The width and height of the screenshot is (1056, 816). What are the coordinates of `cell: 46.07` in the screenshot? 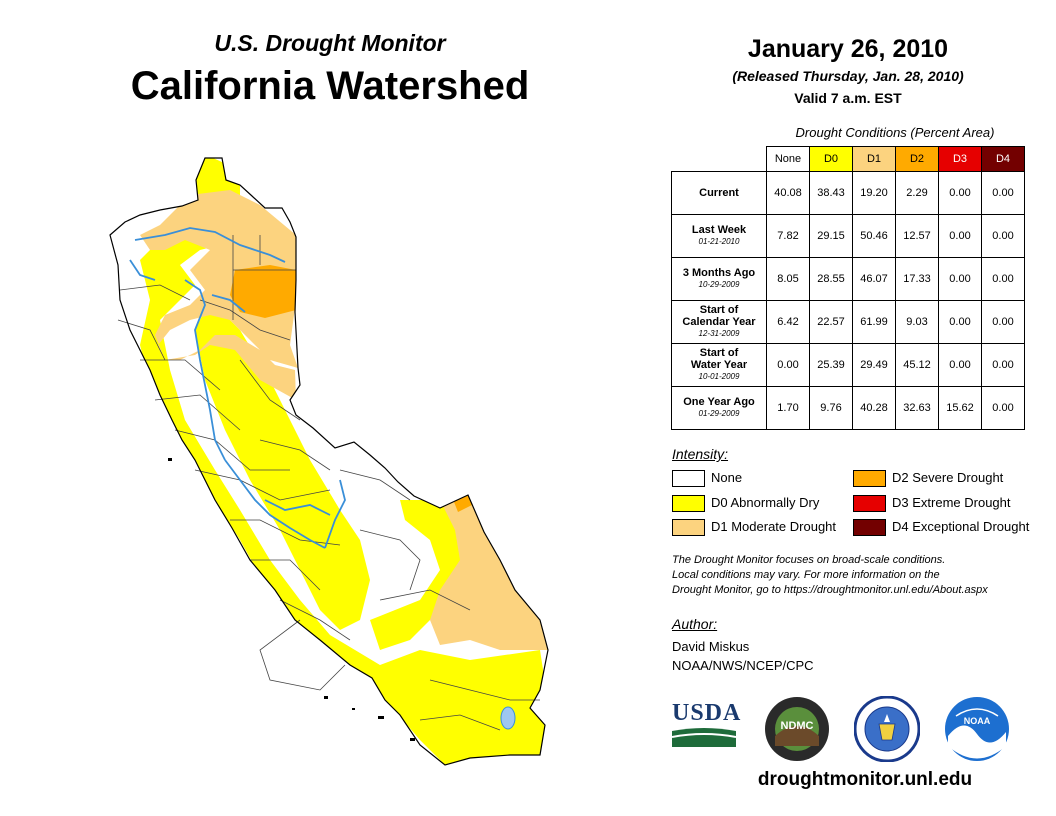 It's located at (874, 279).